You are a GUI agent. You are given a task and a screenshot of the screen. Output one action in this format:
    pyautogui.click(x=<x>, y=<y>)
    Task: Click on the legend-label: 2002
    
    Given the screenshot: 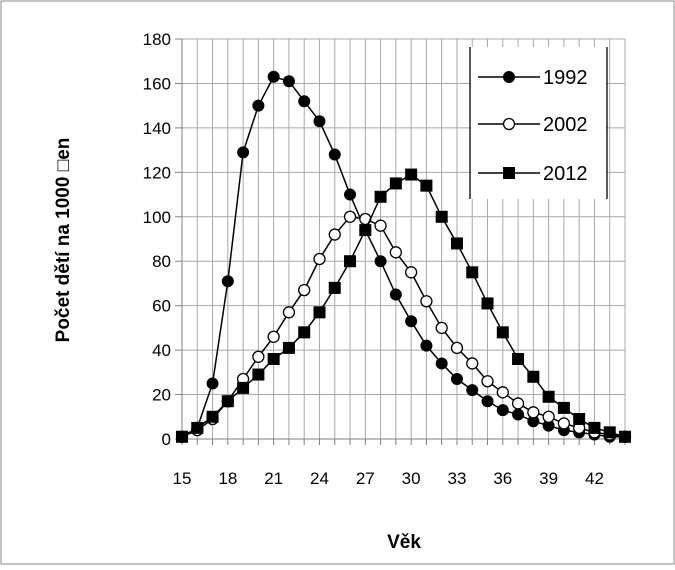 What is the action you would take?
    pyautogui.click(x=565, y=125)
    